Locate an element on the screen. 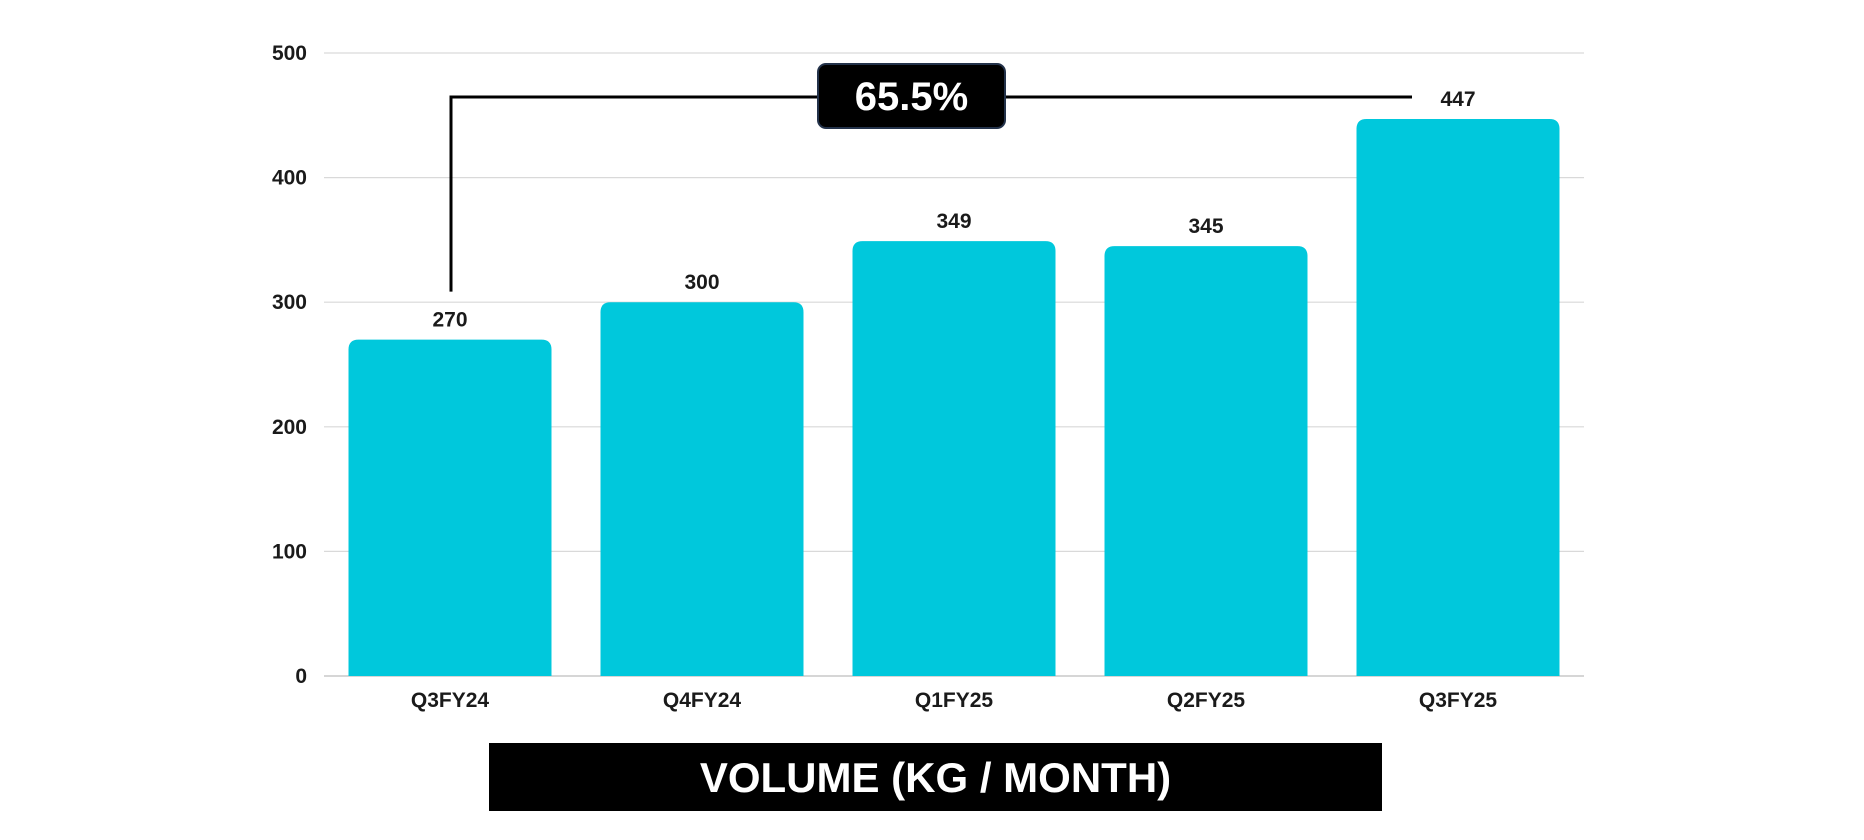  x-category-label: Q3FY25 is located at coordinates (1458, 700).